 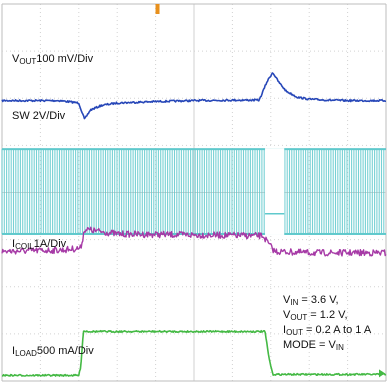 What do you see at coordinates (39, 244) in the screenshot?
I see `icoil-channel-label: ICOIL1A/Div` at bounding box center [39, 244].